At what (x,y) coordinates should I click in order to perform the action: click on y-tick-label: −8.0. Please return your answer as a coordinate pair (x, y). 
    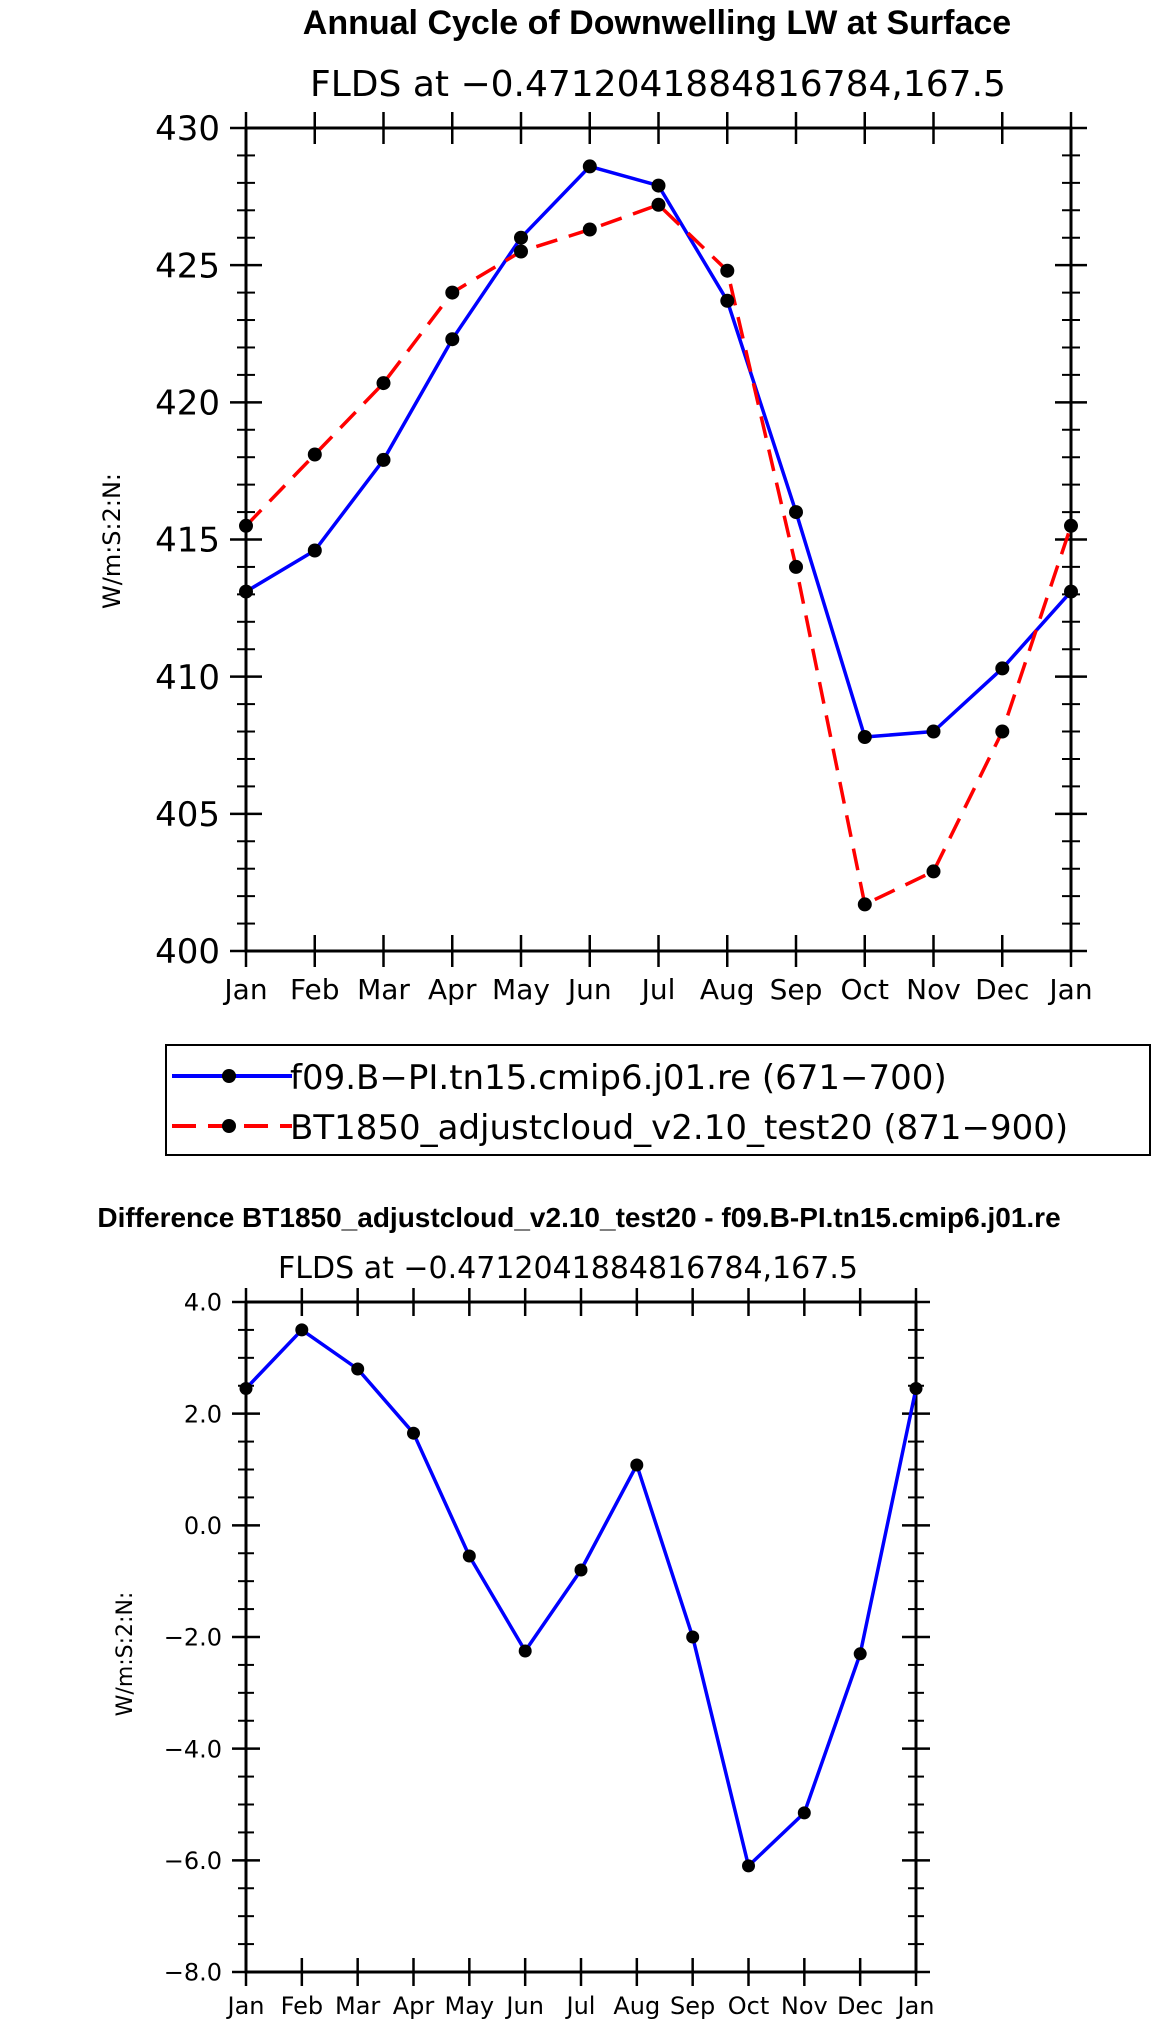
    Looking at the image, I should click on (193, 1973).